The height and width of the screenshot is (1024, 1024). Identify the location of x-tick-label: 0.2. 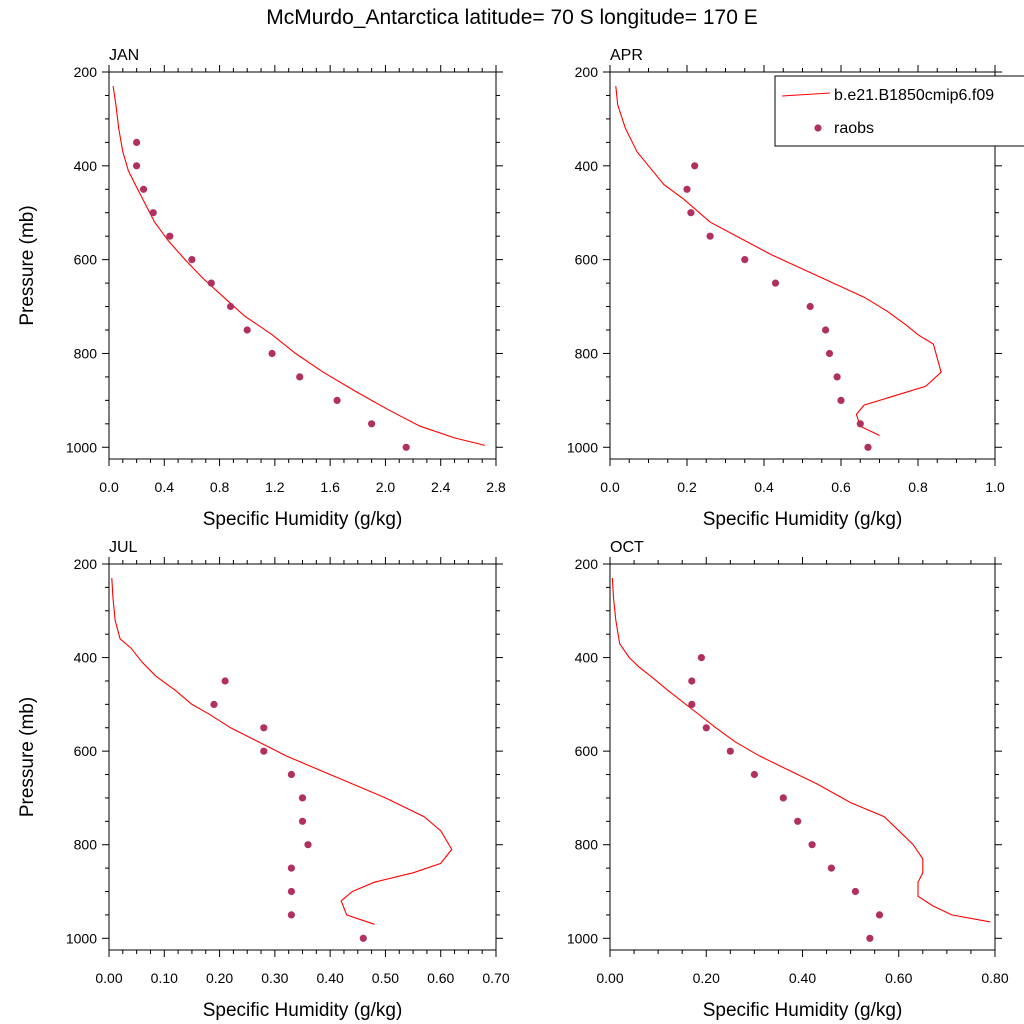
(687, 487).